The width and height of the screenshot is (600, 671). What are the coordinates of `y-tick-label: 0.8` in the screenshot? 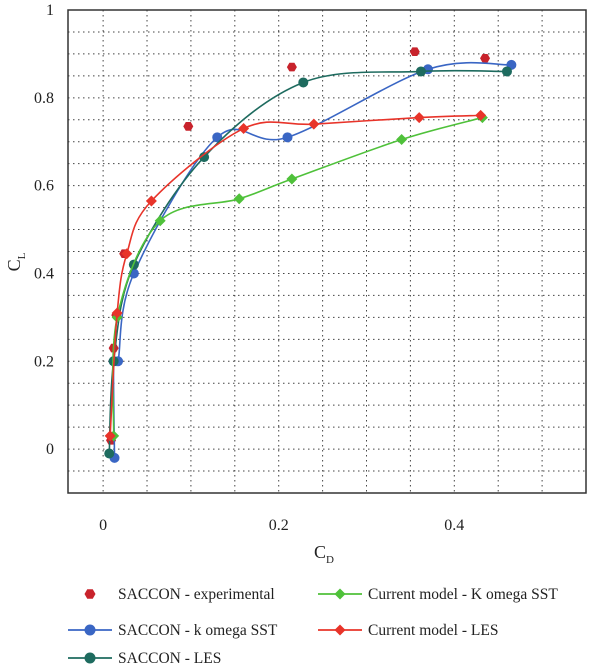 It's located at (44, 98).